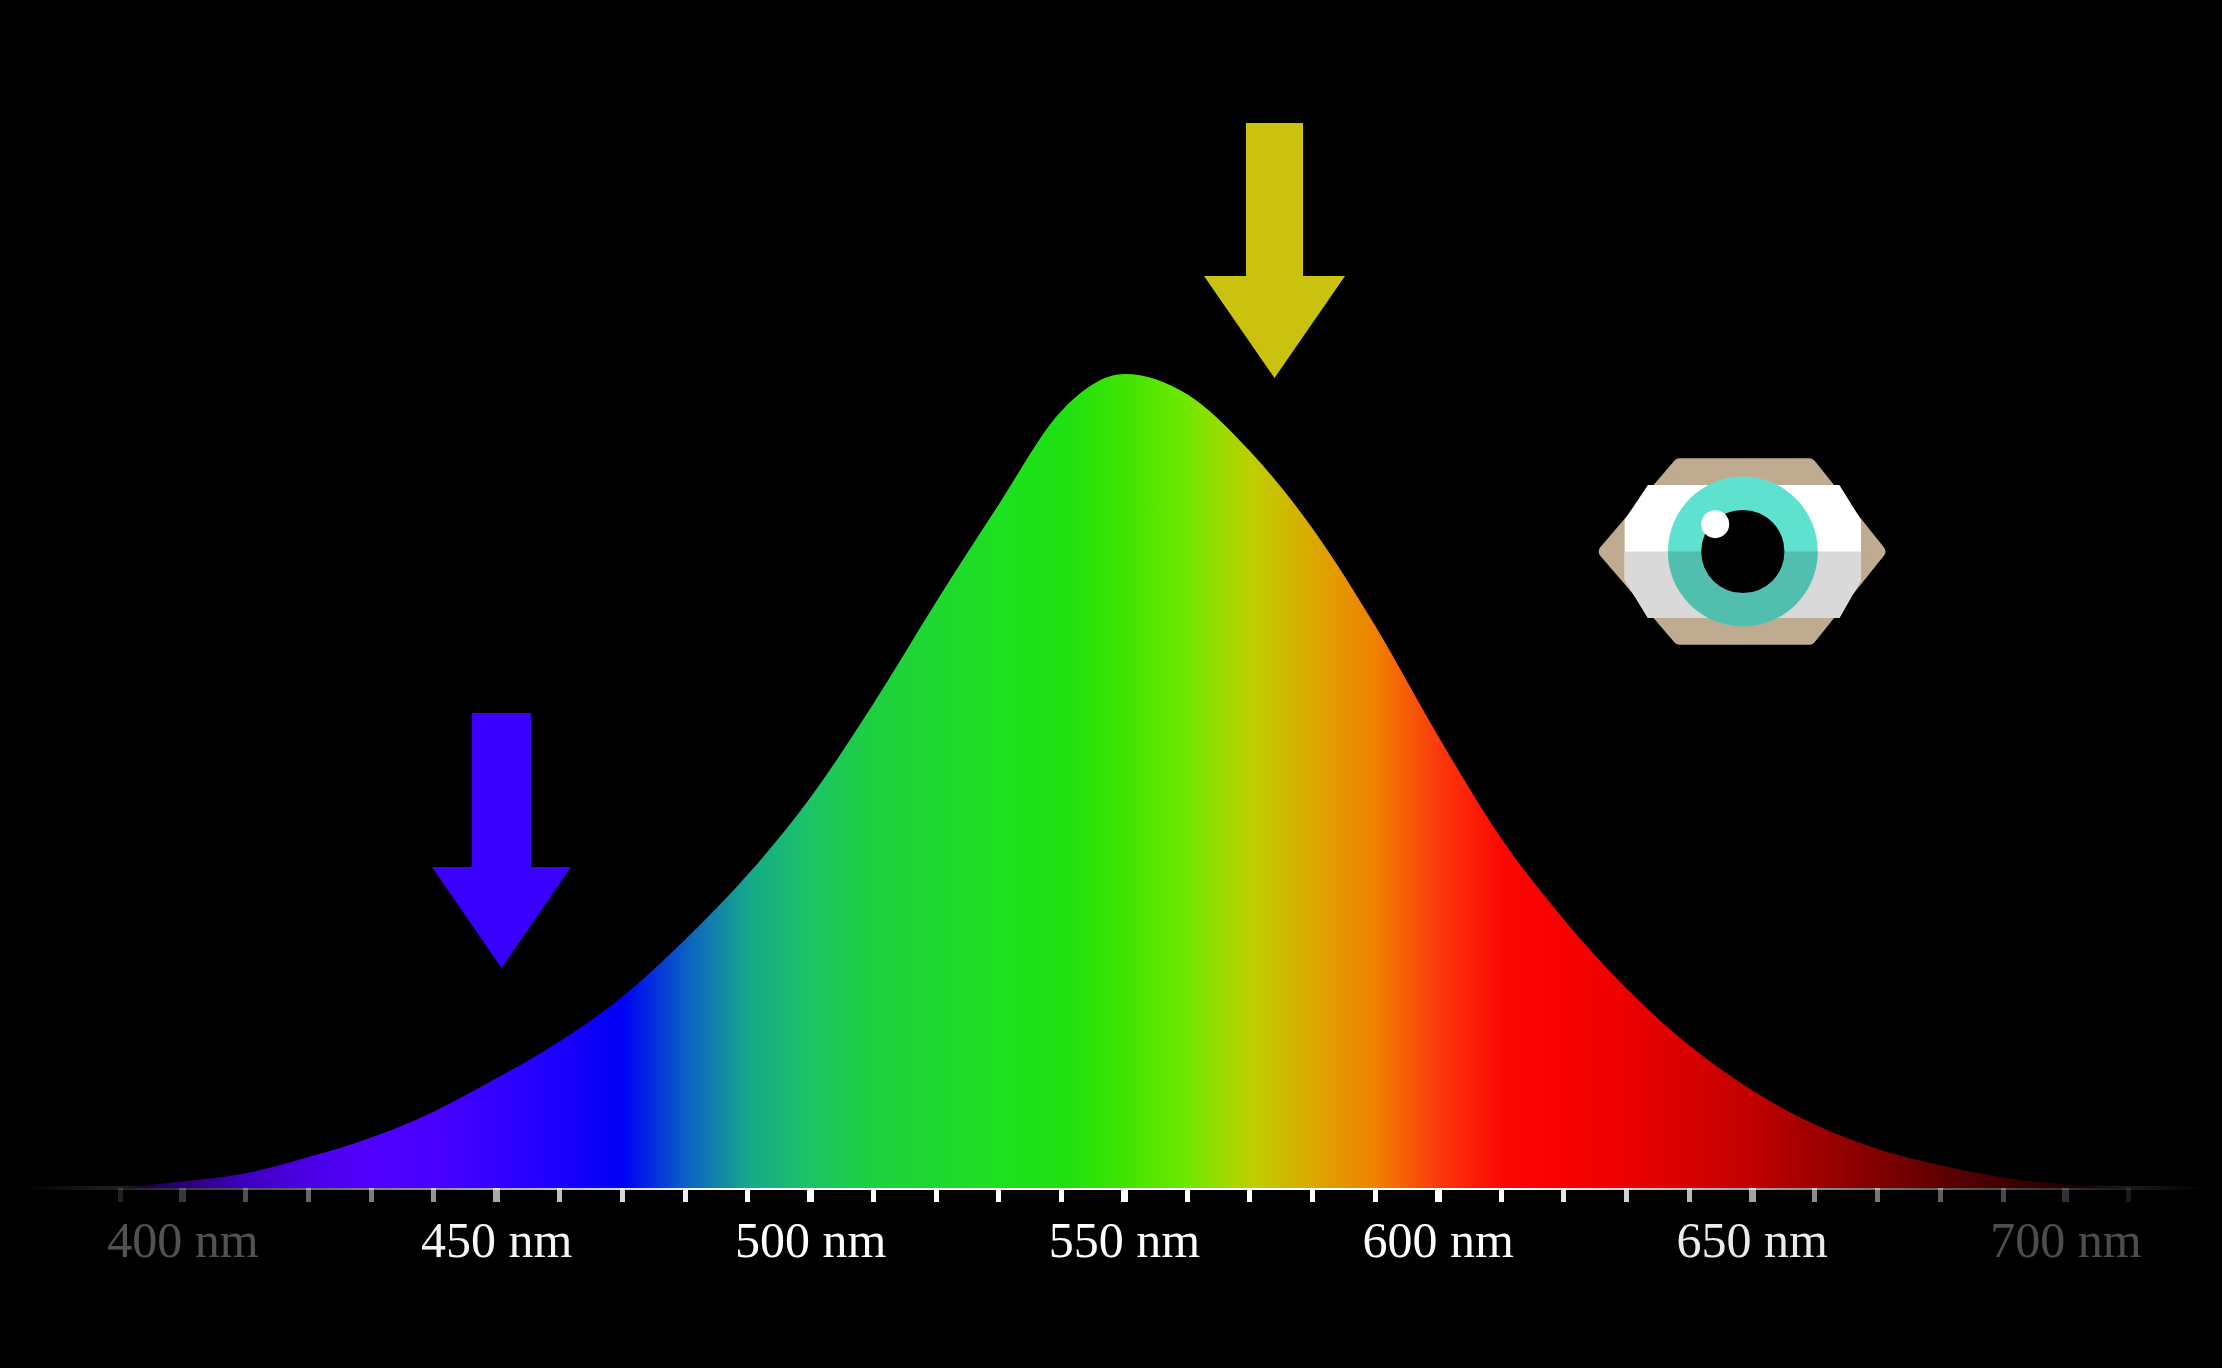  What do you see at coordinates (1124, 1240) in the screenshot?
I see `x-tick-label: 550 nm` at bounding box center [1124, 1240].